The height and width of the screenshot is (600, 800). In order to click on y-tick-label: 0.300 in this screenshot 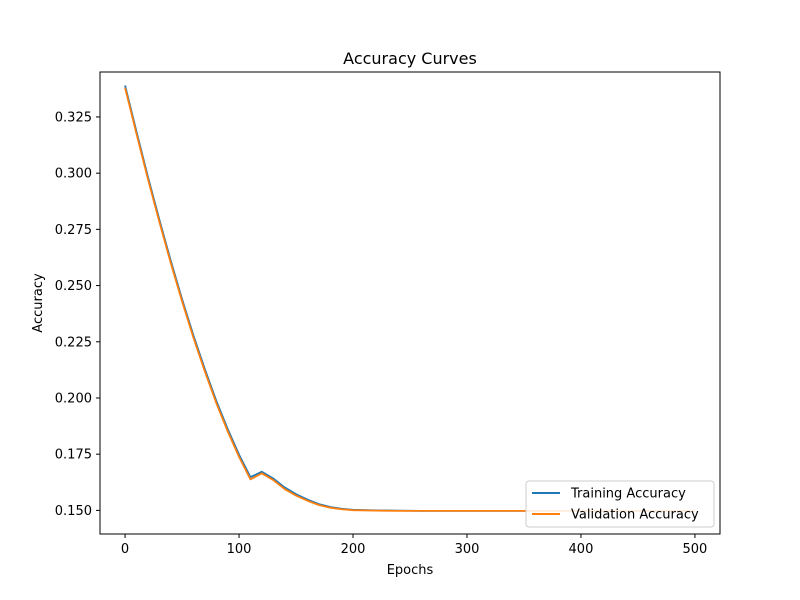, I will do `click(73, 174)`.